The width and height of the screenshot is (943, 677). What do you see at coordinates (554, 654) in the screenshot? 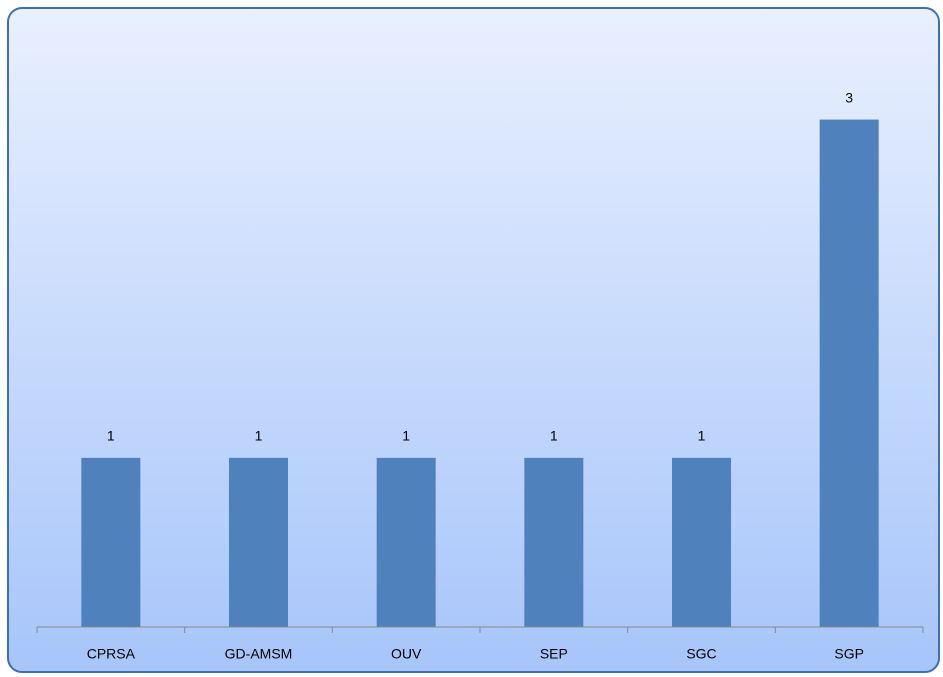
I see `x-tick-label: SEP` at bounding box center [554, 654].